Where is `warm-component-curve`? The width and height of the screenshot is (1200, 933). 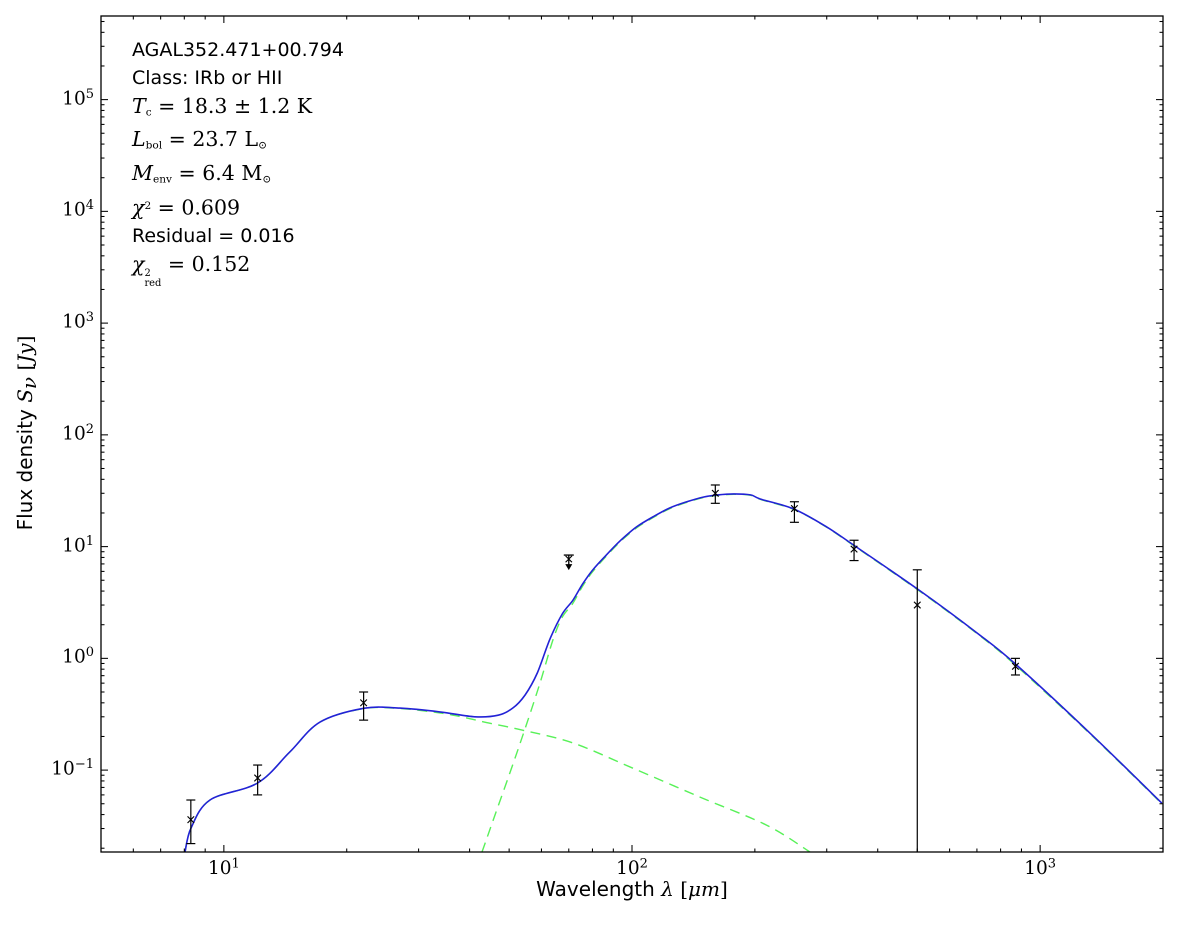
warm-component-curve is located at coordinates (497, 779).